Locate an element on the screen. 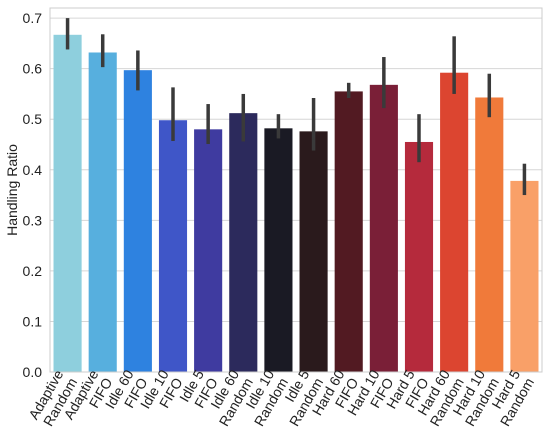  y-tick-label: 0.0 is located at coordinates (33, 372).